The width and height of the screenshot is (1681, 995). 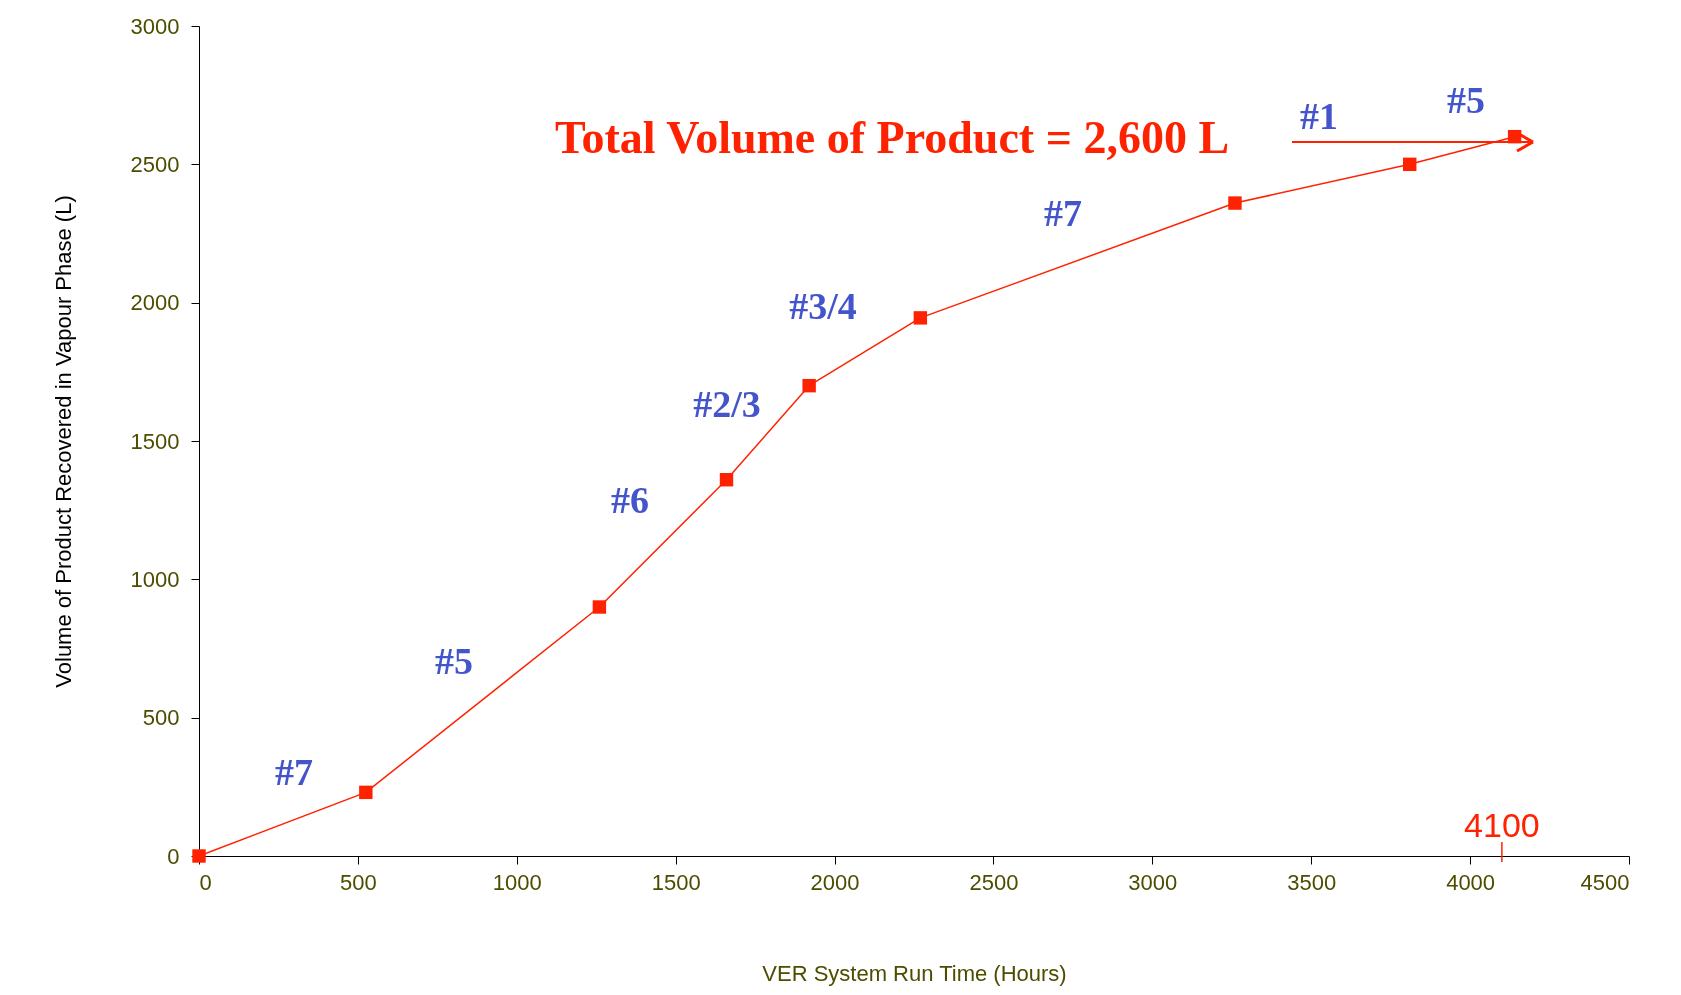 What do you see at coordinates (1502, 825) in the screenshot?
I see `ref-line-label: 4100` at bounding box center [1502, 825].